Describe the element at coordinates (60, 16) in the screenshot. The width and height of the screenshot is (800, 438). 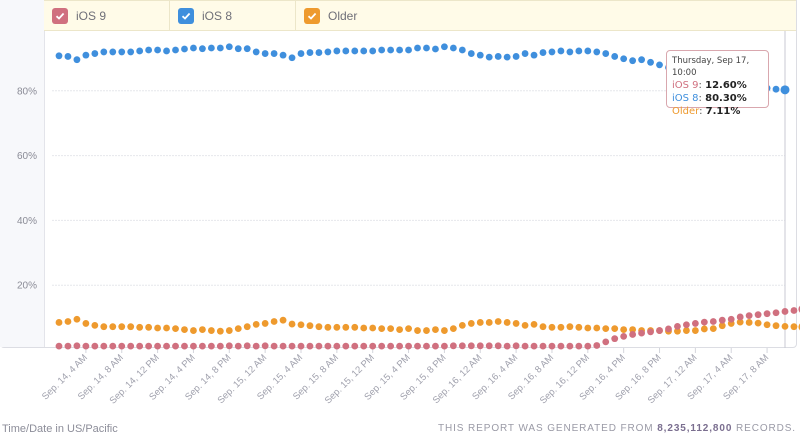
I see `checkbox-checked-icon` at that location.